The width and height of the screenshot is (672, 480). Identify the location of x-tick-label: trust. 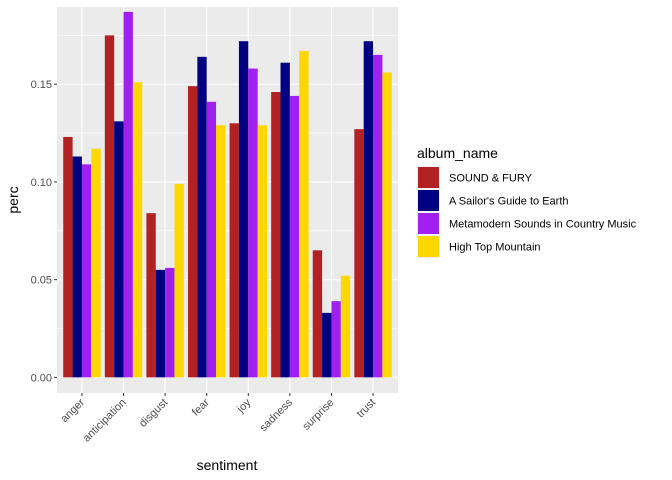
(367, 409).